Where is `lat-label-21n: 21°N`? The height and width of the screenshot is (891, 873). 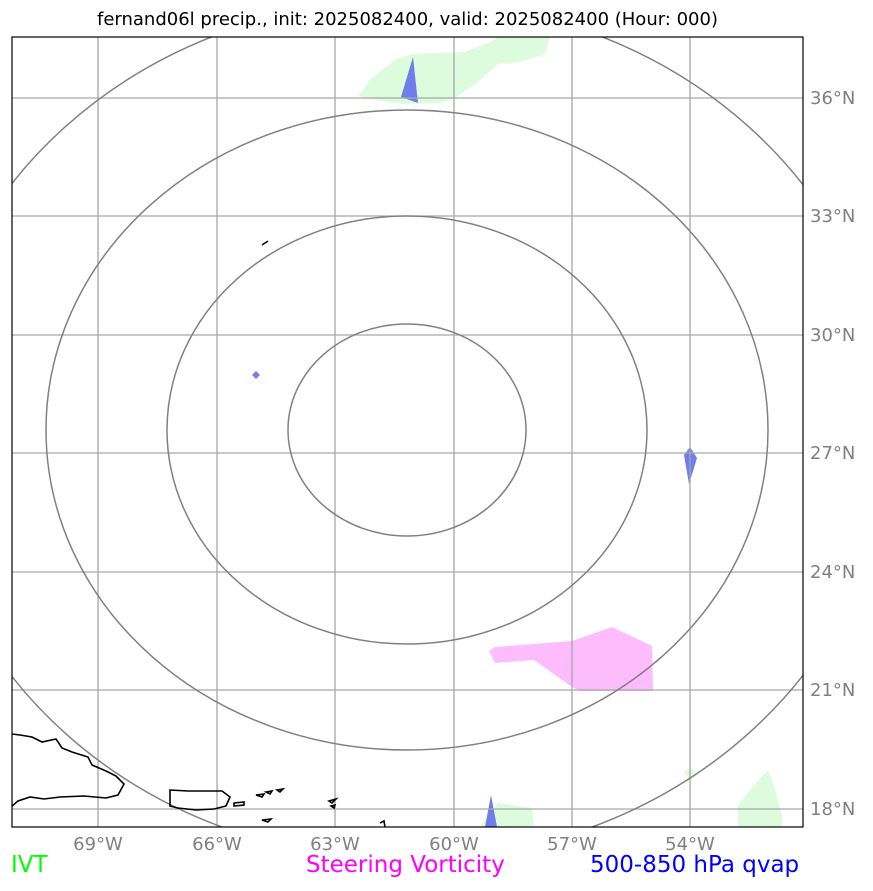 lat-label-21n: 21°N is located at coordinates (832, 690).